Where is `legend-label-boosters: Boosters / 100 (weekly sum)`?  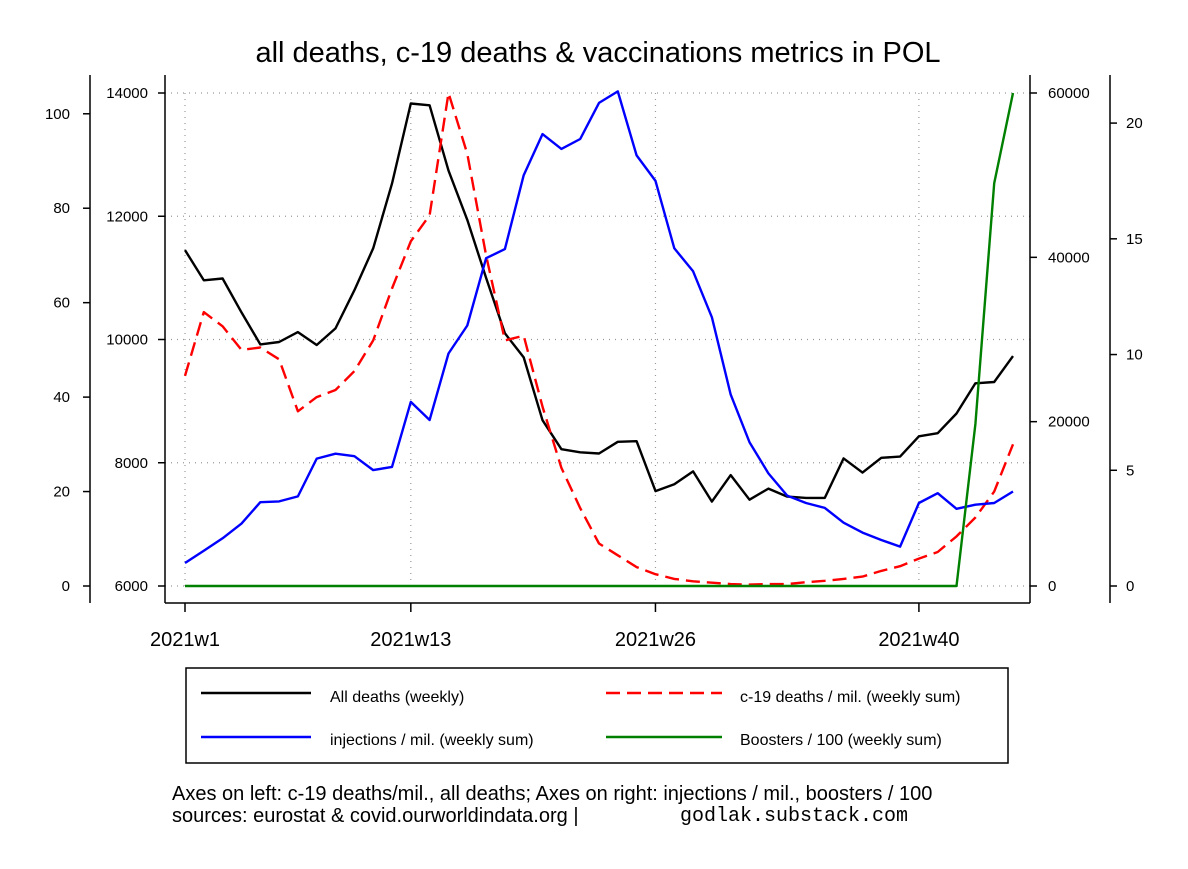
legend-label-boosters: Boosters / 100 (weekly sum) is located at coordinates (841, 740).